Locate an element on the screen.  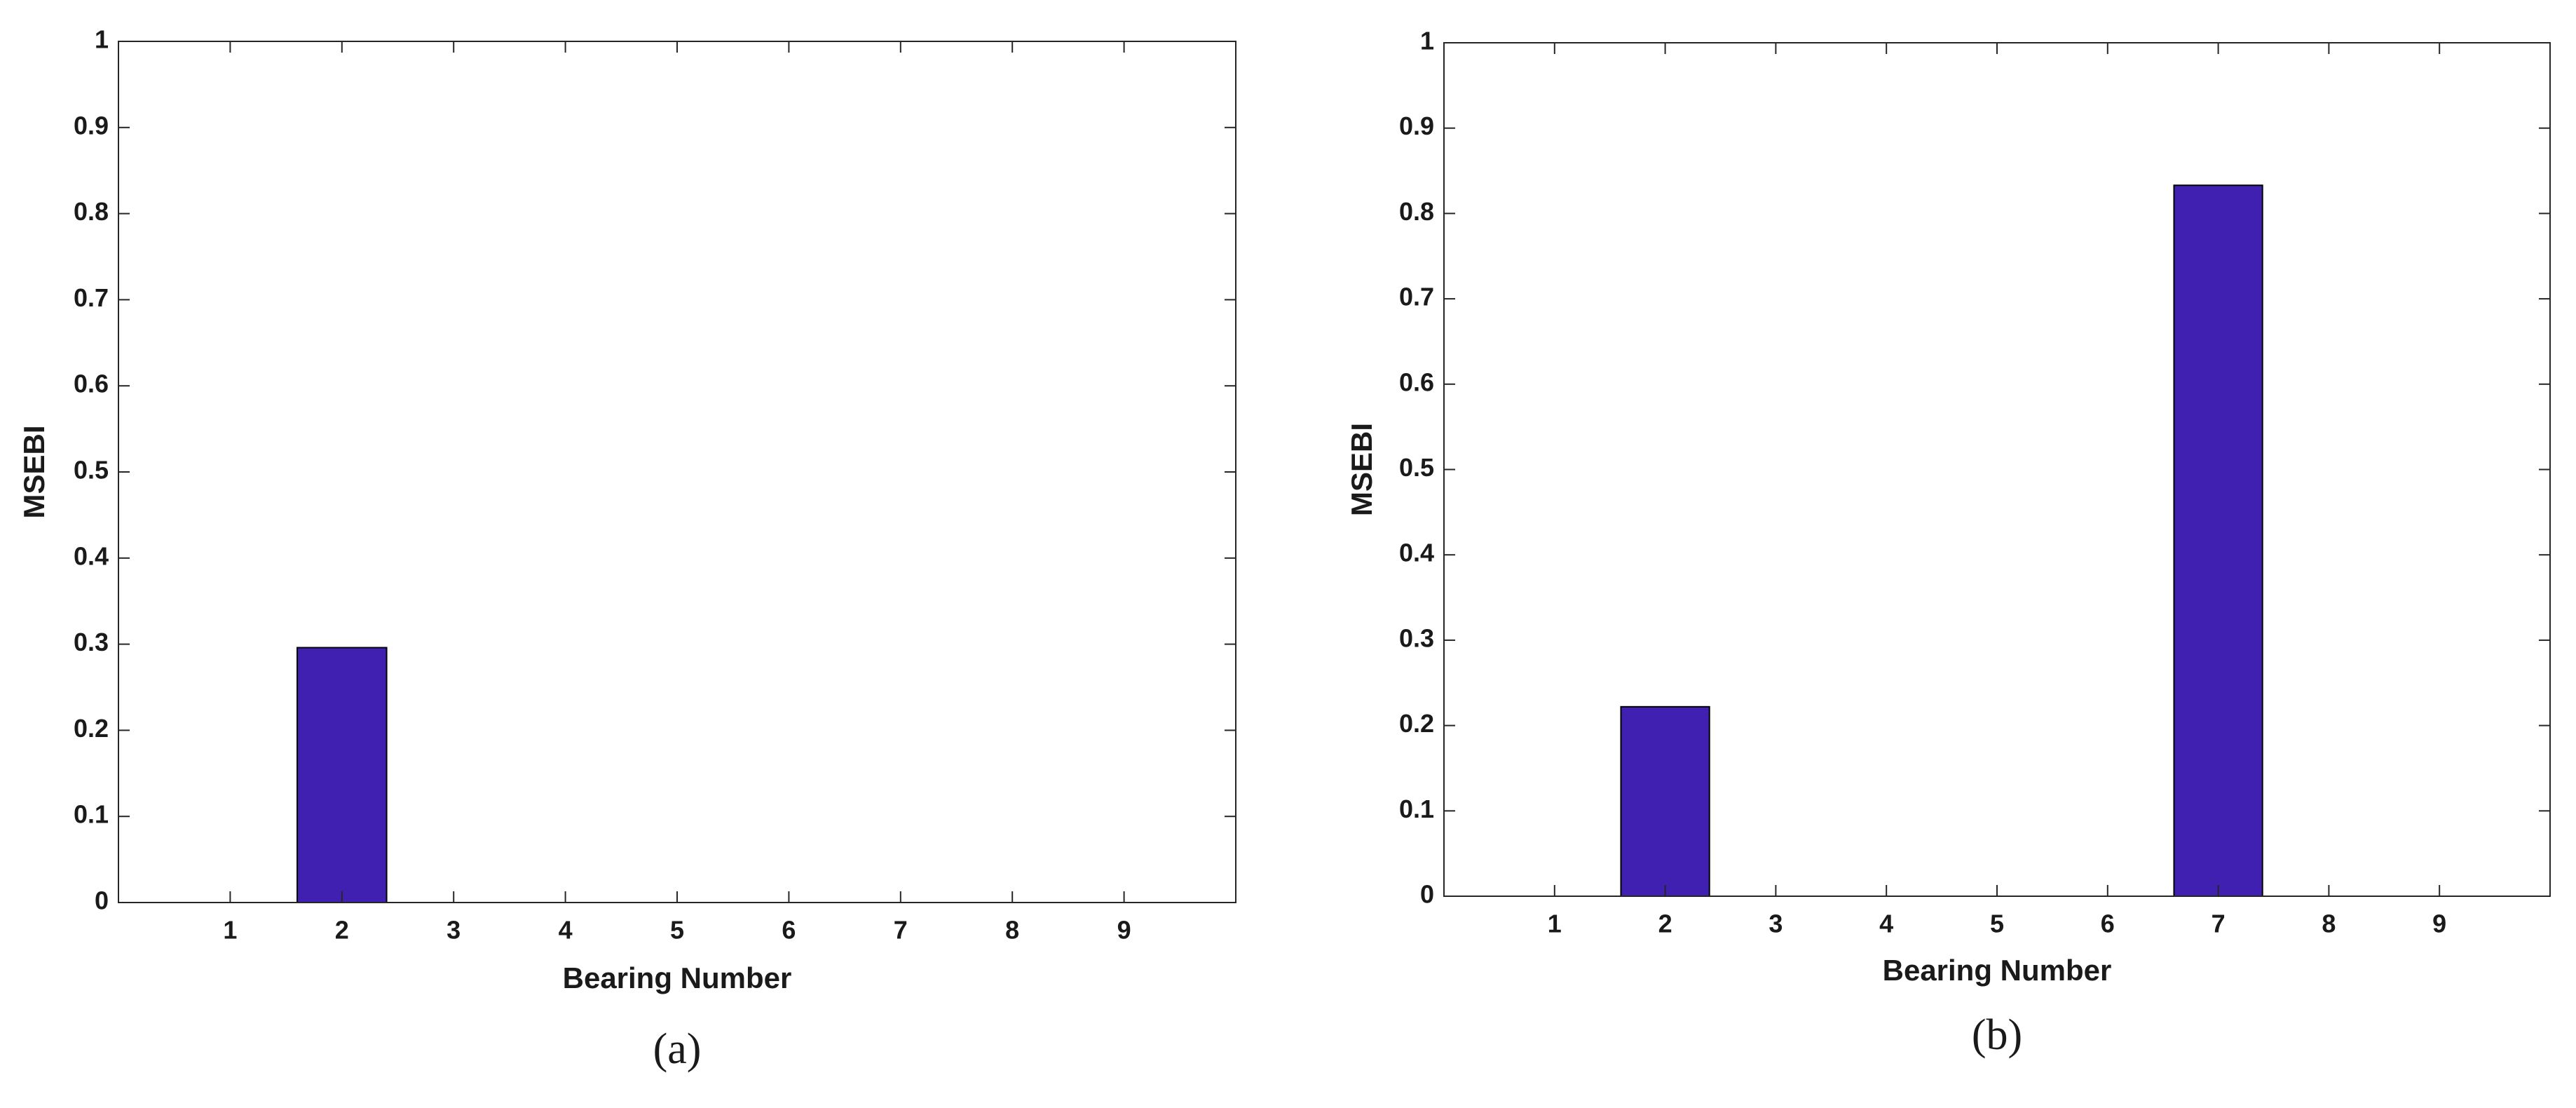
caption: (b) is located at coordinates (1997, 1035).